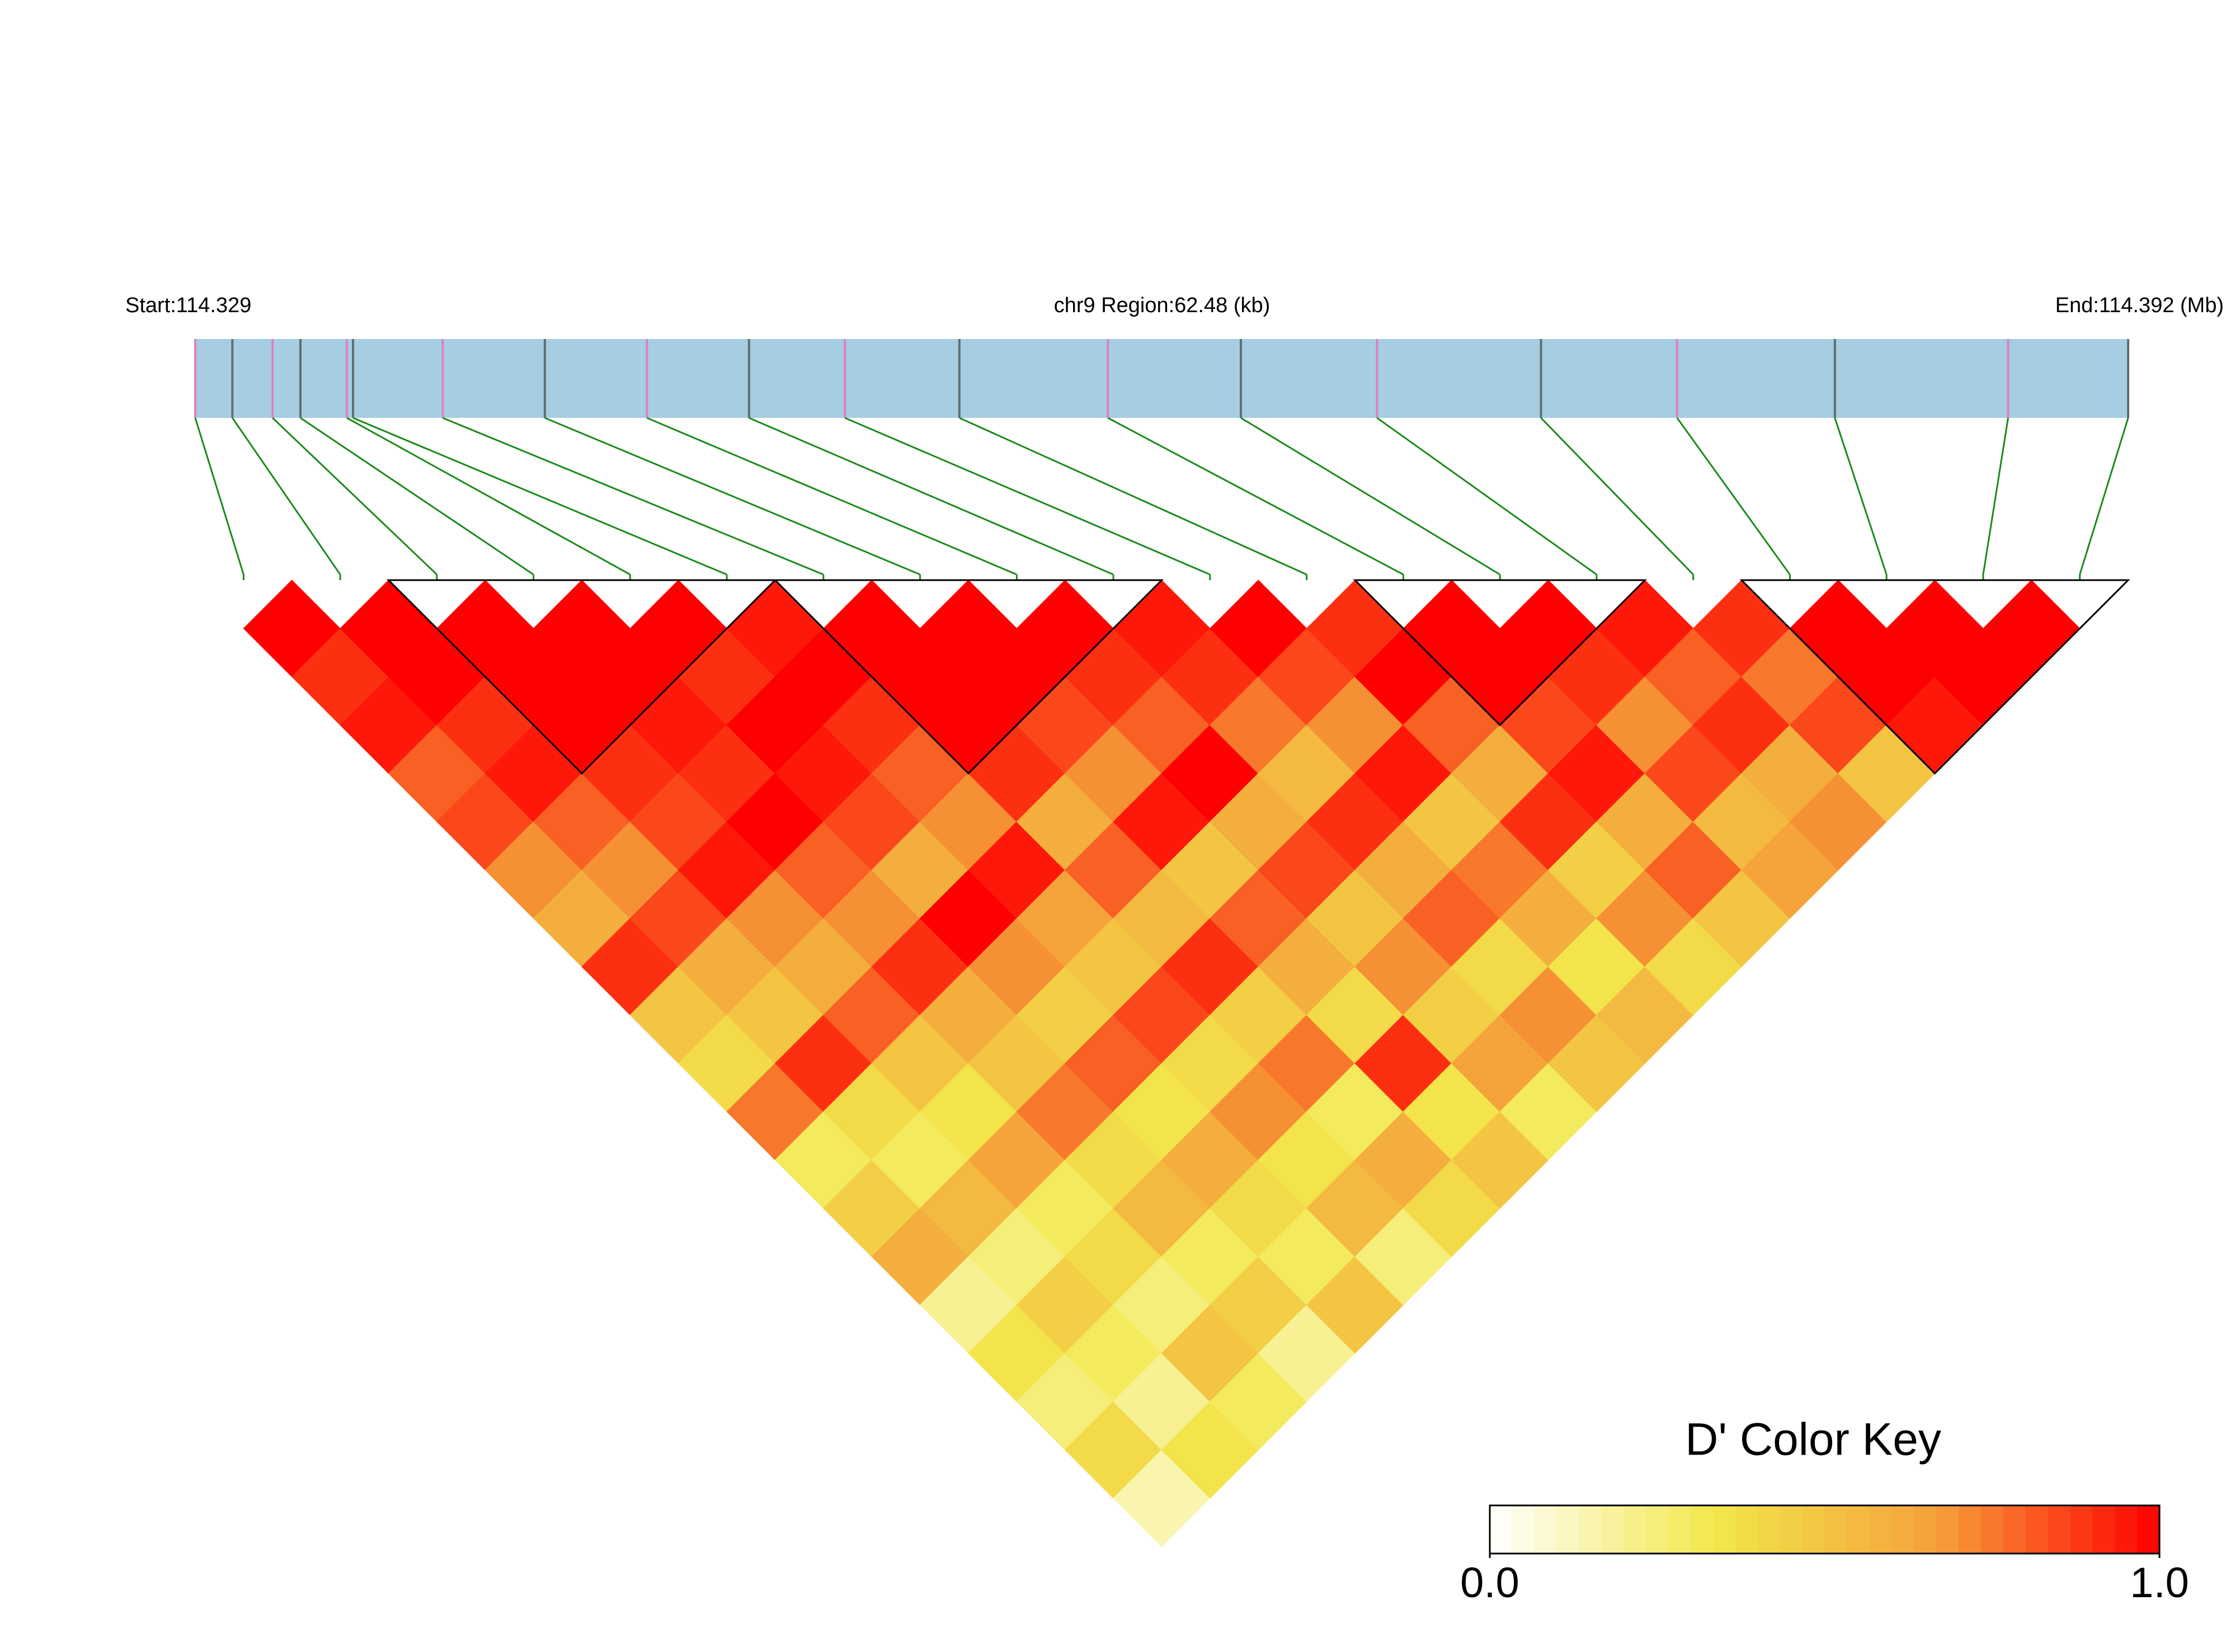 The width and height of the screenshot is (2235, 1652). I want to click on region-label: chr9 Region:62.48 (kb), so click(1162, 306).